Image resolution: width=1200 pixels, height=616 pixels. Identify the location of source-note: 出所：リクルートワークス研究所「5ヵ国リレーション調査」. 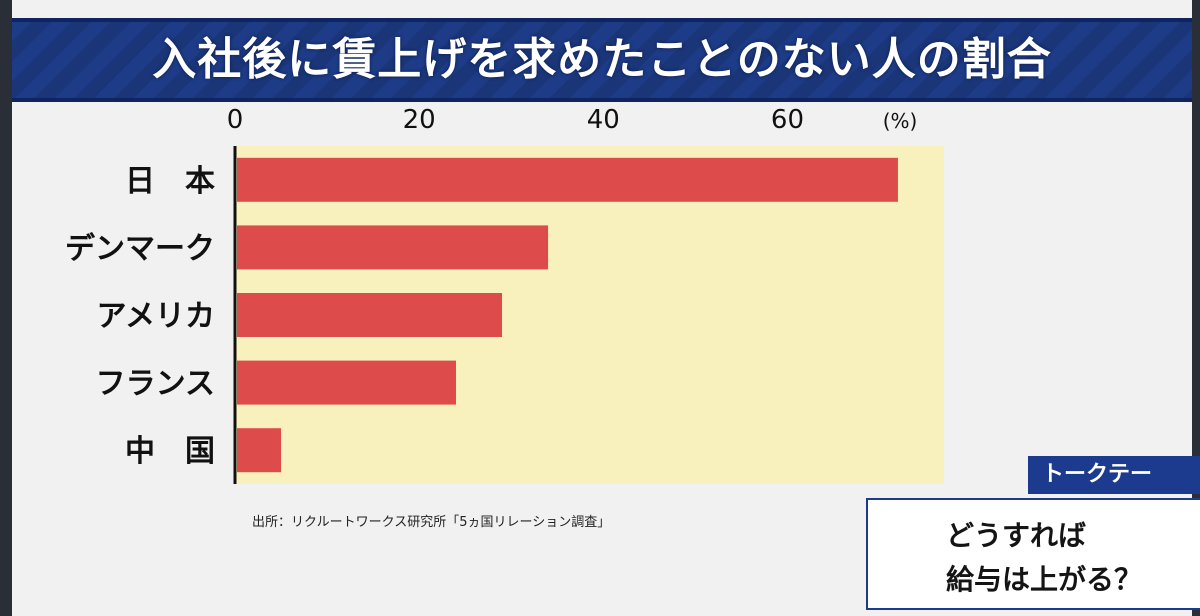
(431, 522).